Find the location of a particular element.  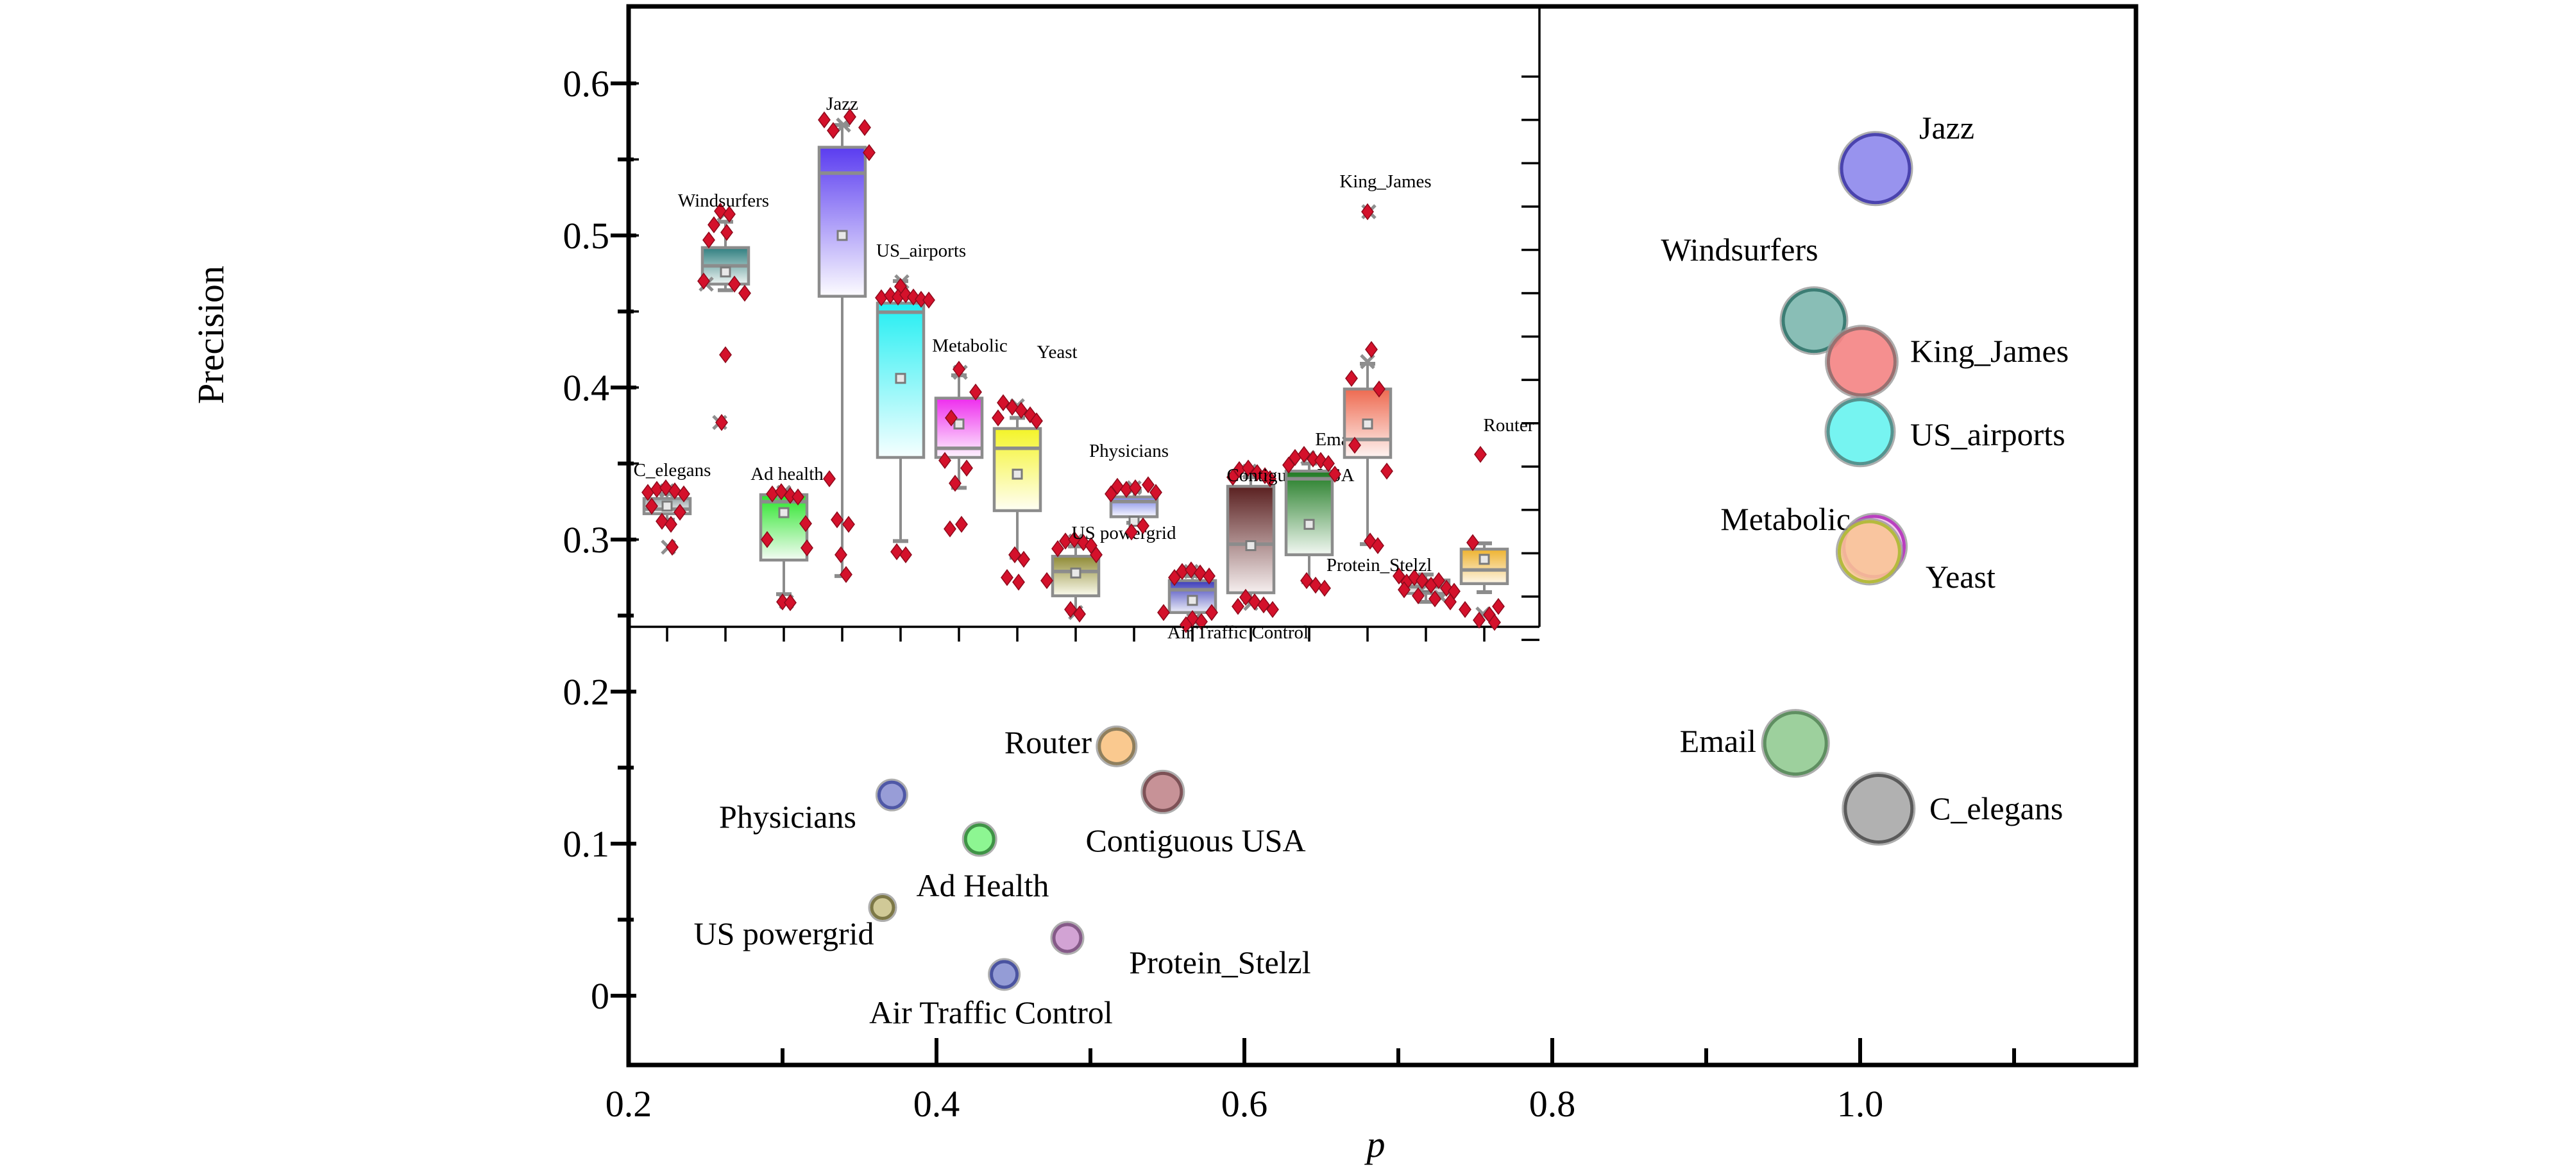

inset-label-windsurfers: Windsurfers is located at coordinates (723, 201).